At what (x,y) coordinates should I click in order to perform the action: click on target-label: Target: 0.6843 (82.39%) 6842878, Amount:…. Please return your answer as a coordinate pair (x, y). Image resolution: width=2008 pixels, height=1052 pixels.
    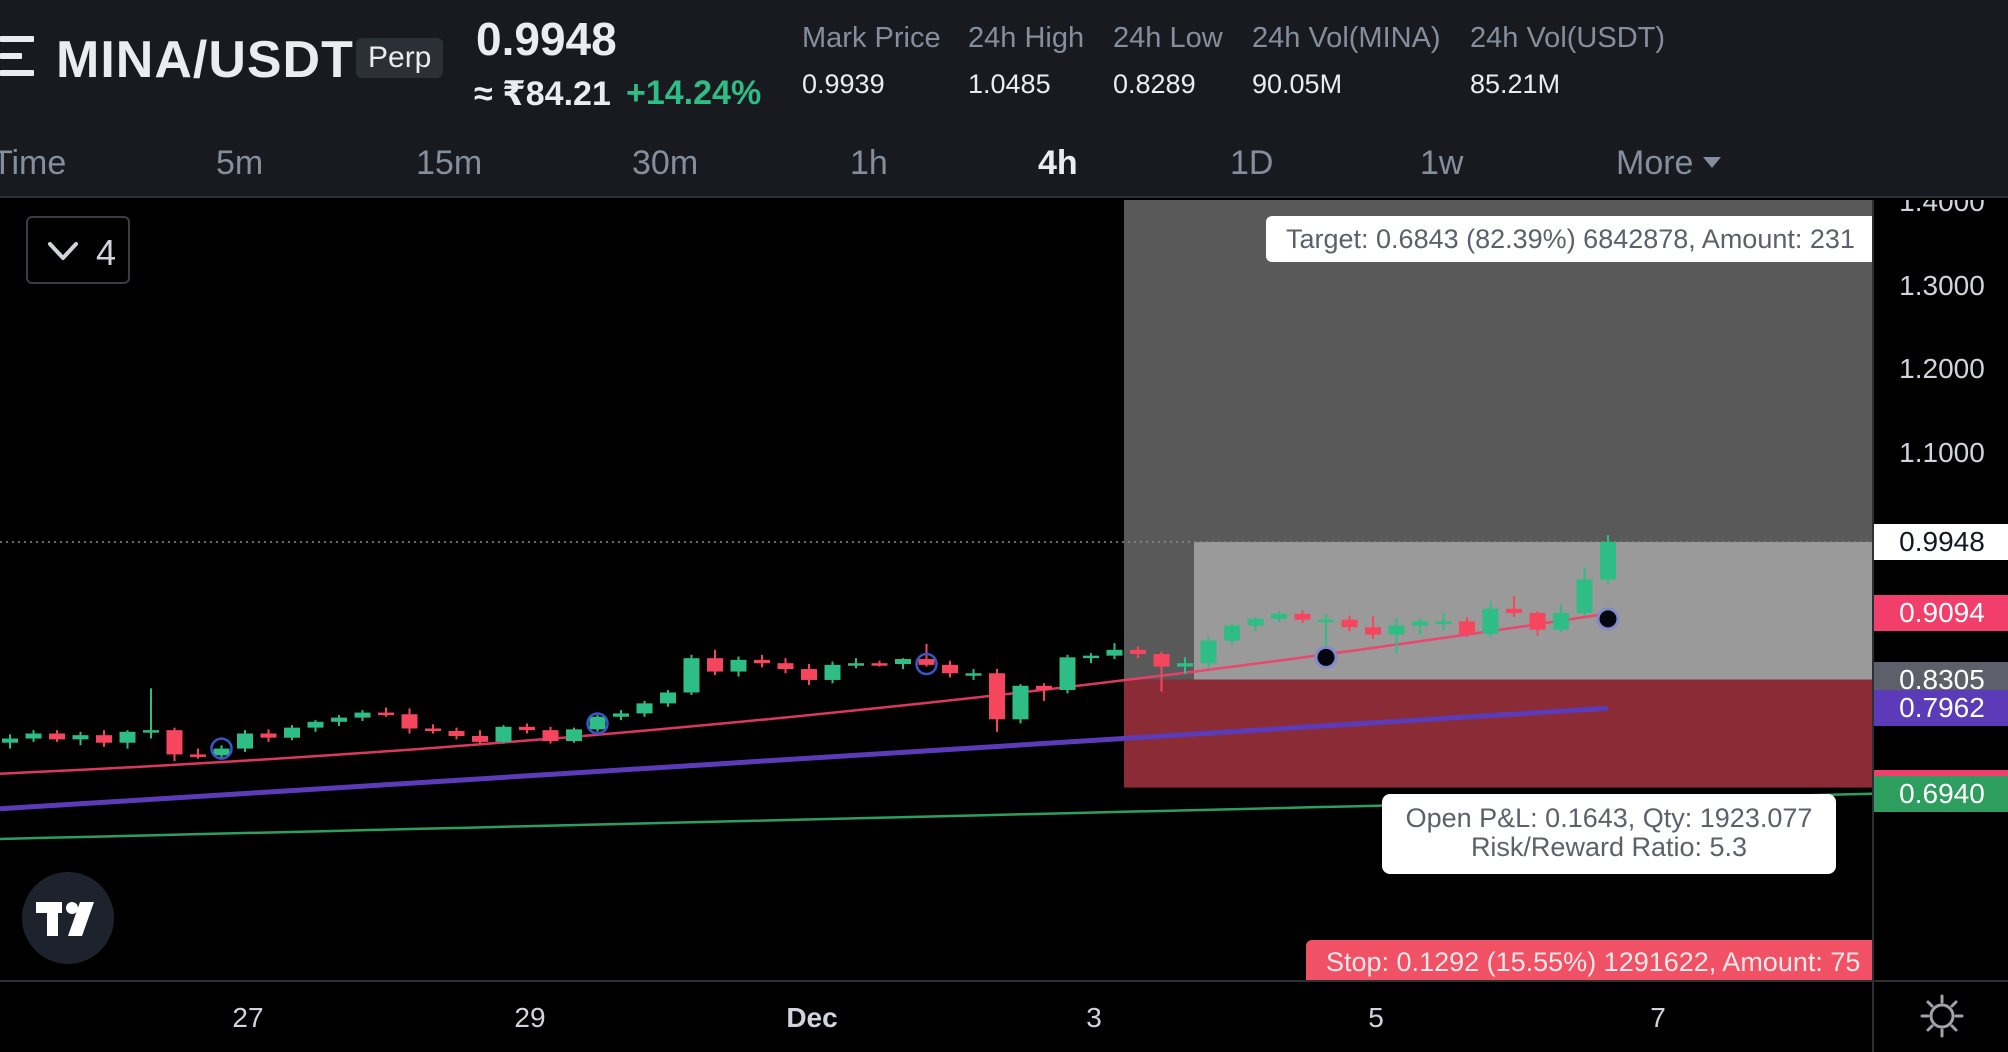
    Looking at the image, I should click on (1569, 239).